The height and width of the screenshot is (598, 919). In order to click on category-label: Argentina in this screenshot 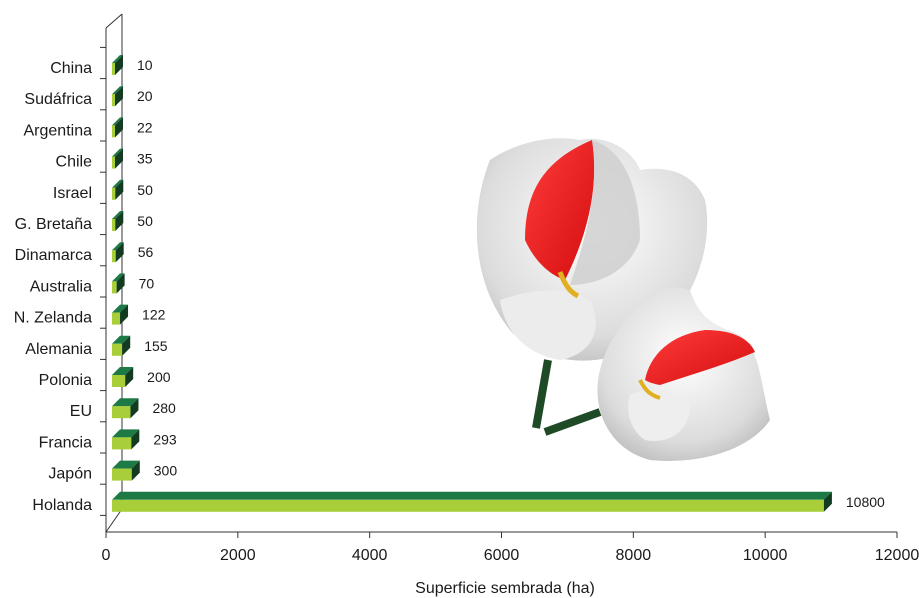, I will do `click(58, 130)`.